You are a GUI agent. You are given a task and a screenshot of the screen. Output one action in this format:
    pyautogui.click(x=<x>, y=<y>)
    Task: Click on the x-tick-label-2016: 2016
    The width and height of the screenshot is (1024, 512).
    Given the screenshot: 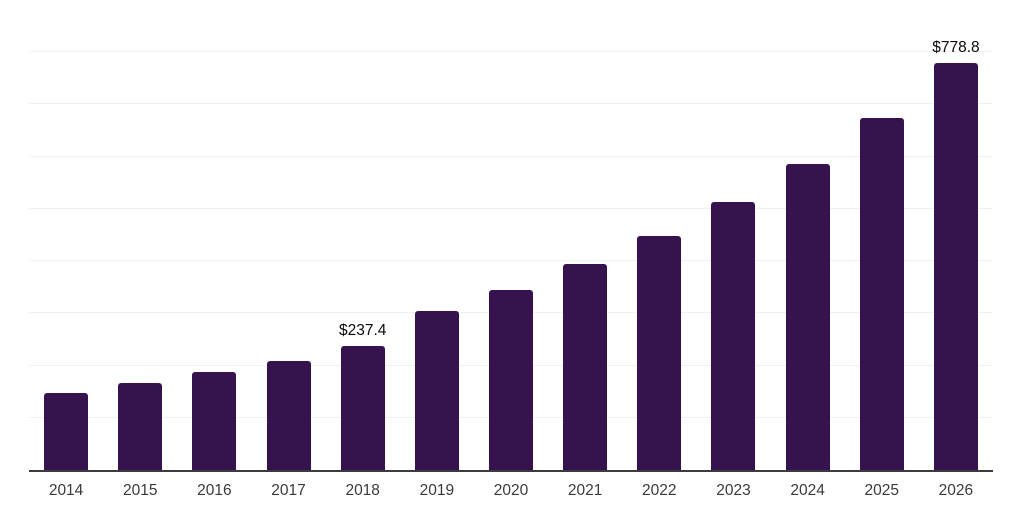 What is the action you would take?
    pyautogui.click(x=214, y=490)
    